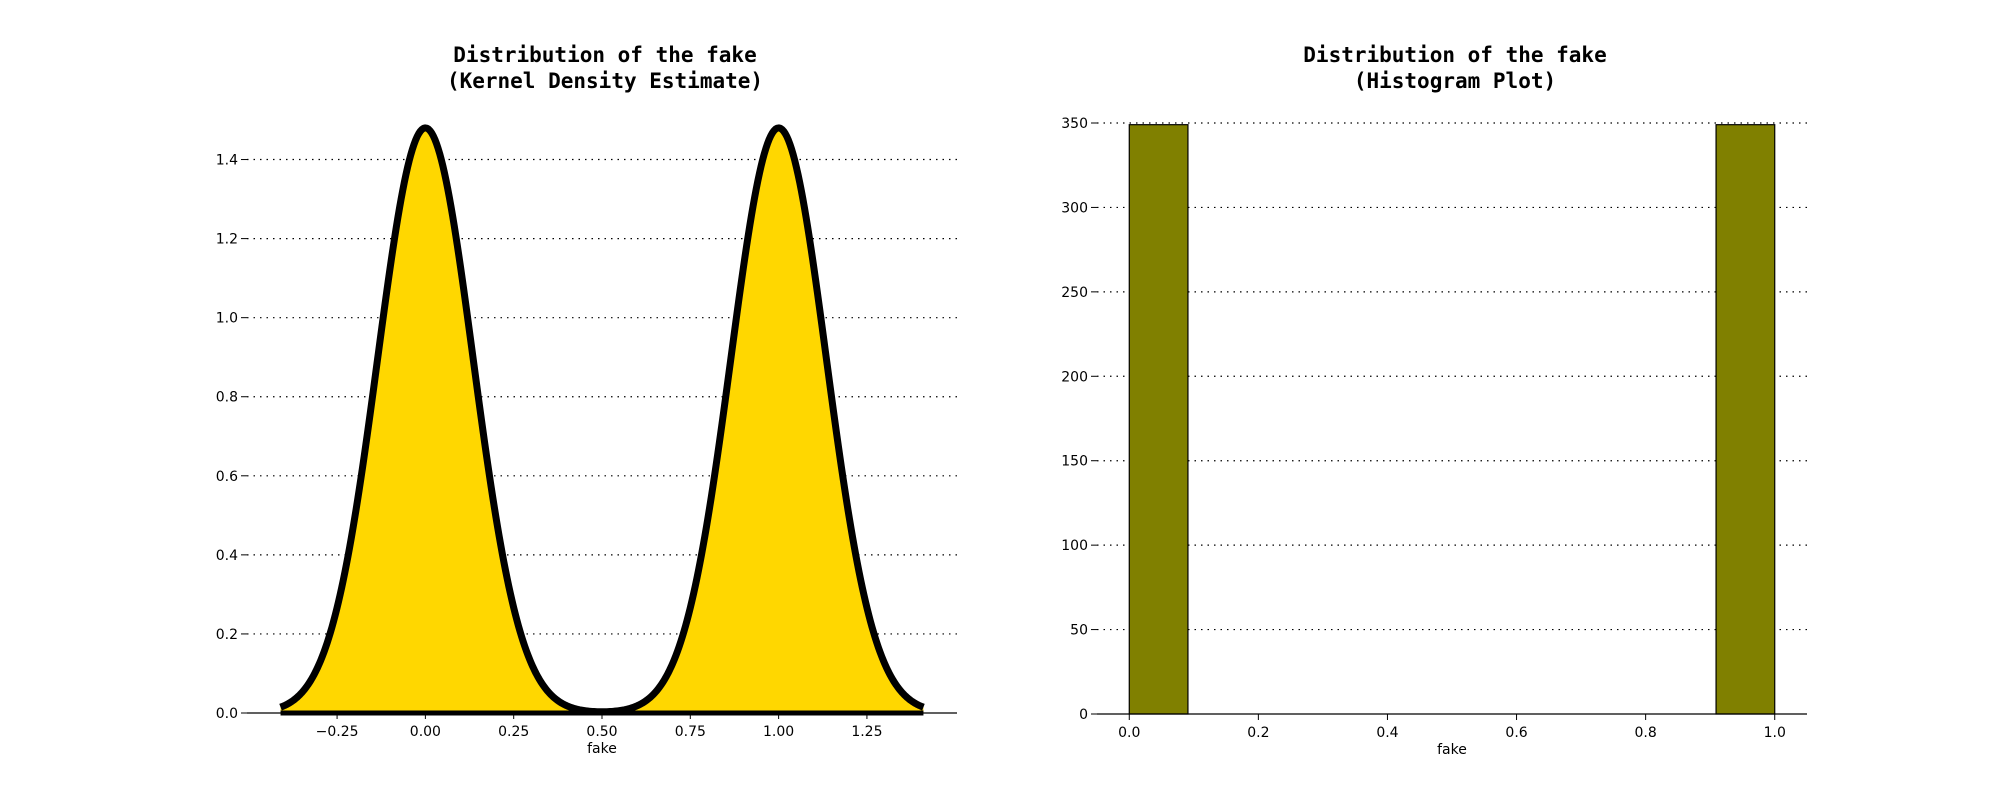  Describe the element at coordinates (513, 732) in the screenshot. I see `kde-x-tick-label: 0.25` at that location.